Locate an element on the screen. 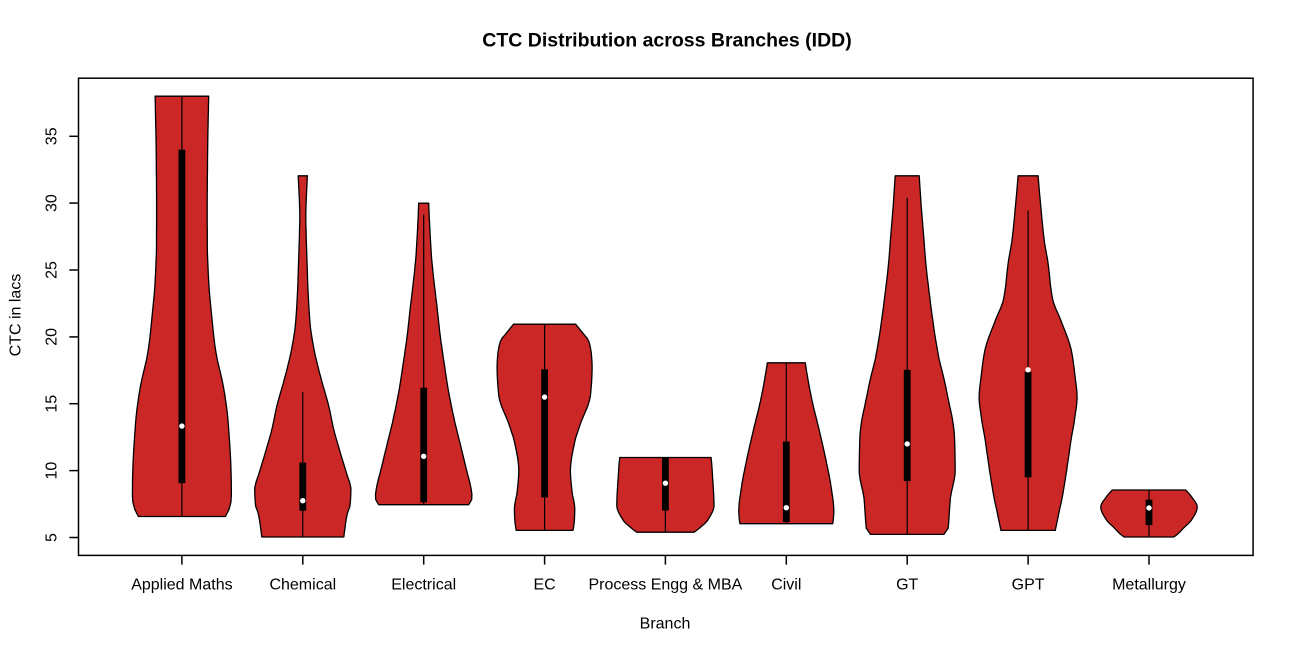 The image size is (1294, 658). svg-text: Metallurgy is located at coordinates (1149, 585).